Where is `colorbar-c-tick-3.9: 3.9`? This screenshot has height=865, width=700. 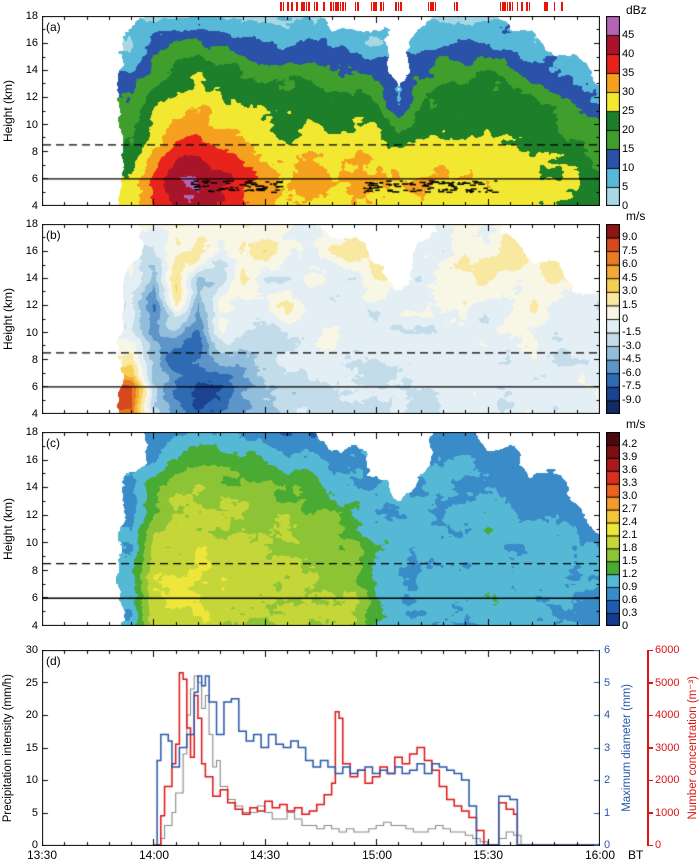 colorbar-c-tick-3.9: 3.9 is located at coordinates (630, 457).